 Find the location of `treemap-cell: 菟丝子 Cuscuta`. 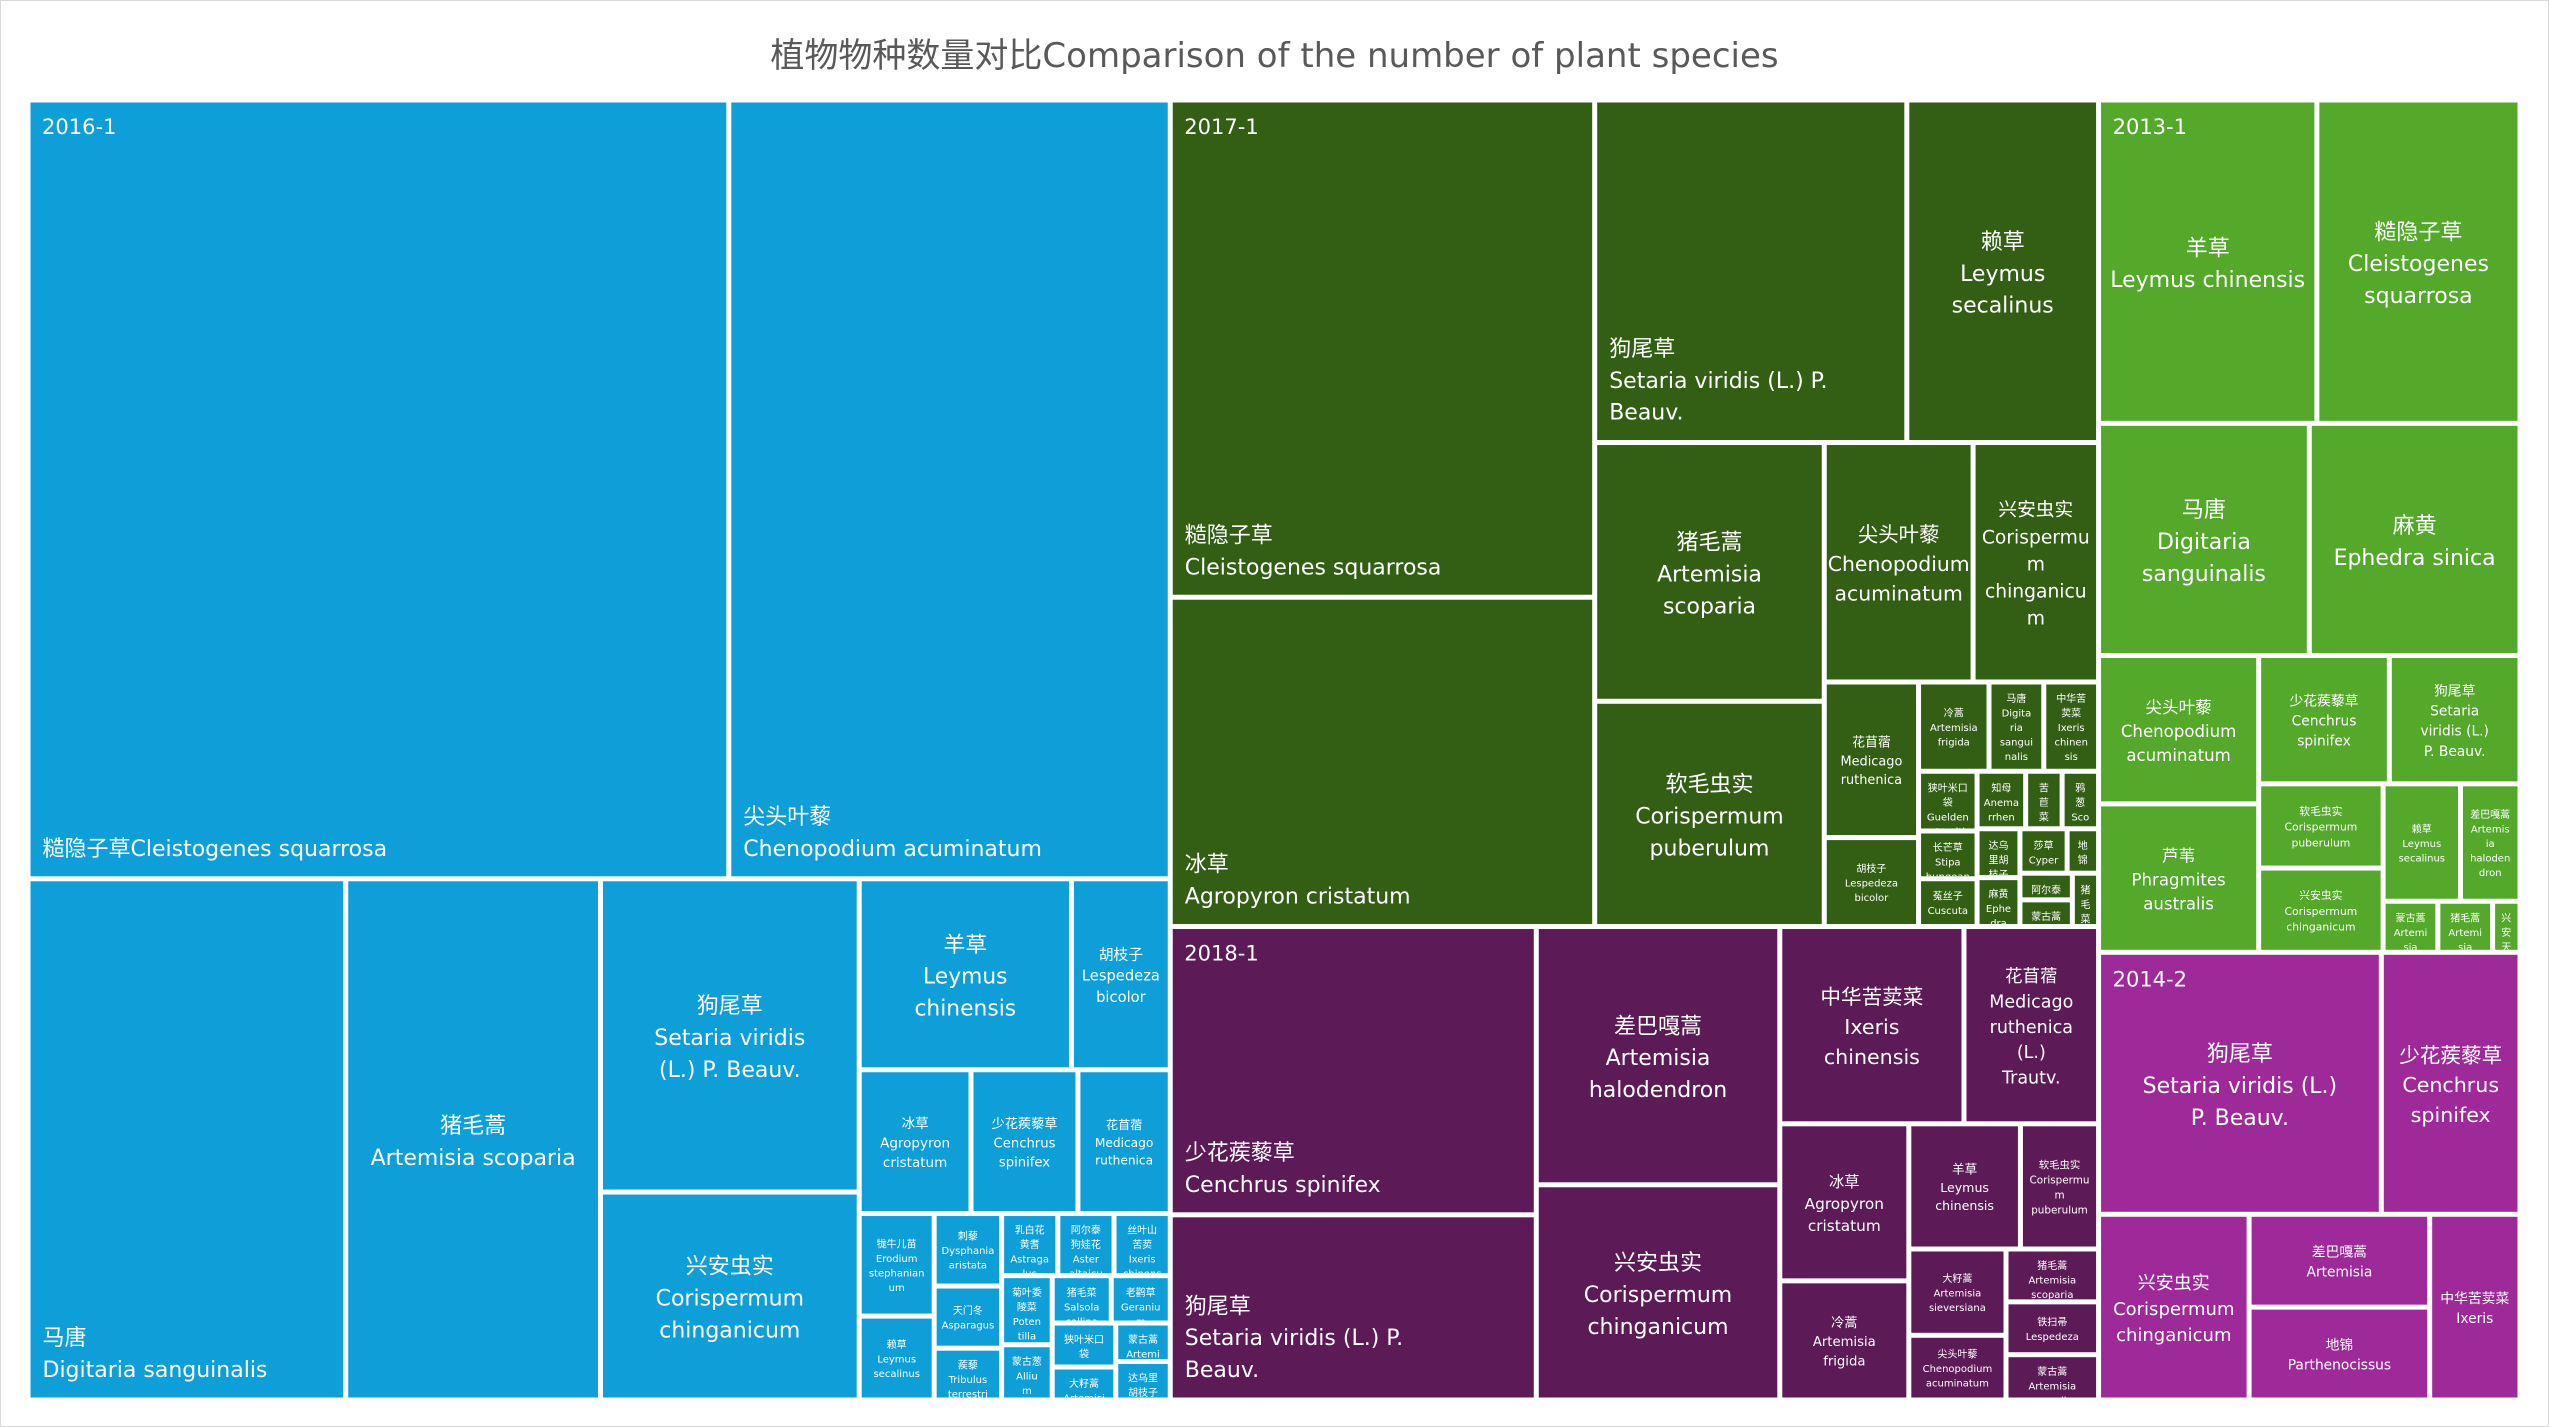

treemap-cell: 菟丝子 Cuscuta is located at coordinates (1948, 903).